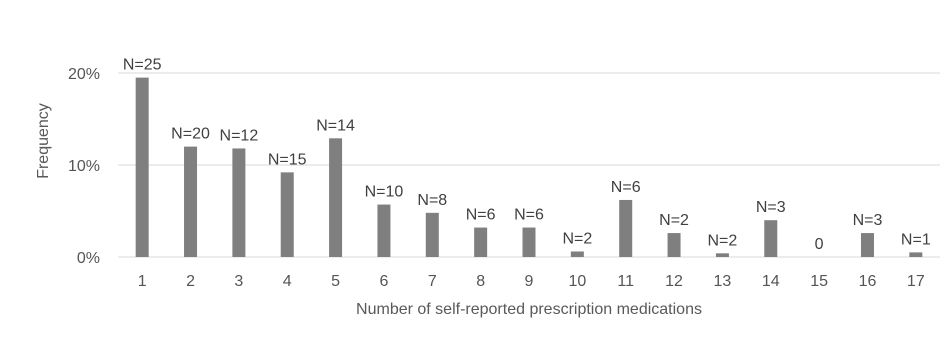 This screenshot has height=344, width=952. I want to click on x-tick-label: 9, so click(529, 281).